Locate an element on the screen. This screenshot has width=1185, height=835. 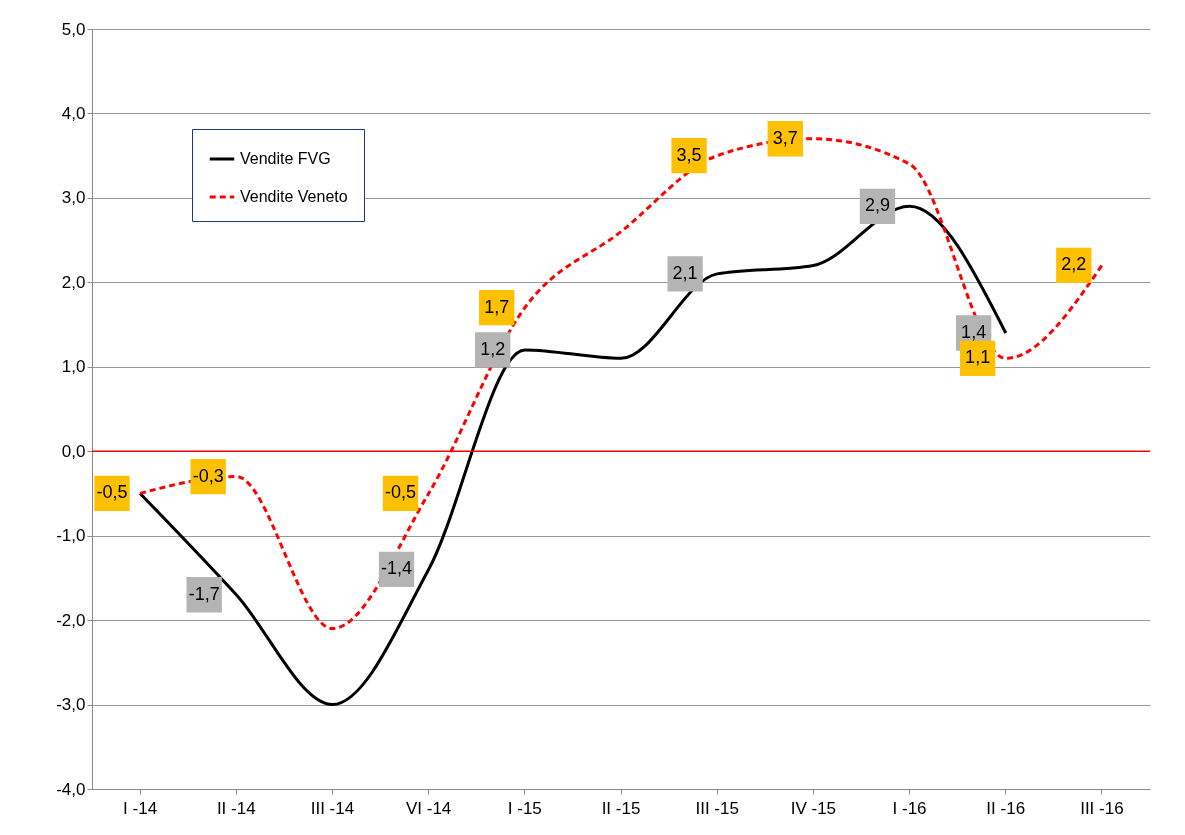
y-tick-label: 1,0 is located at coordinates (73, 367).